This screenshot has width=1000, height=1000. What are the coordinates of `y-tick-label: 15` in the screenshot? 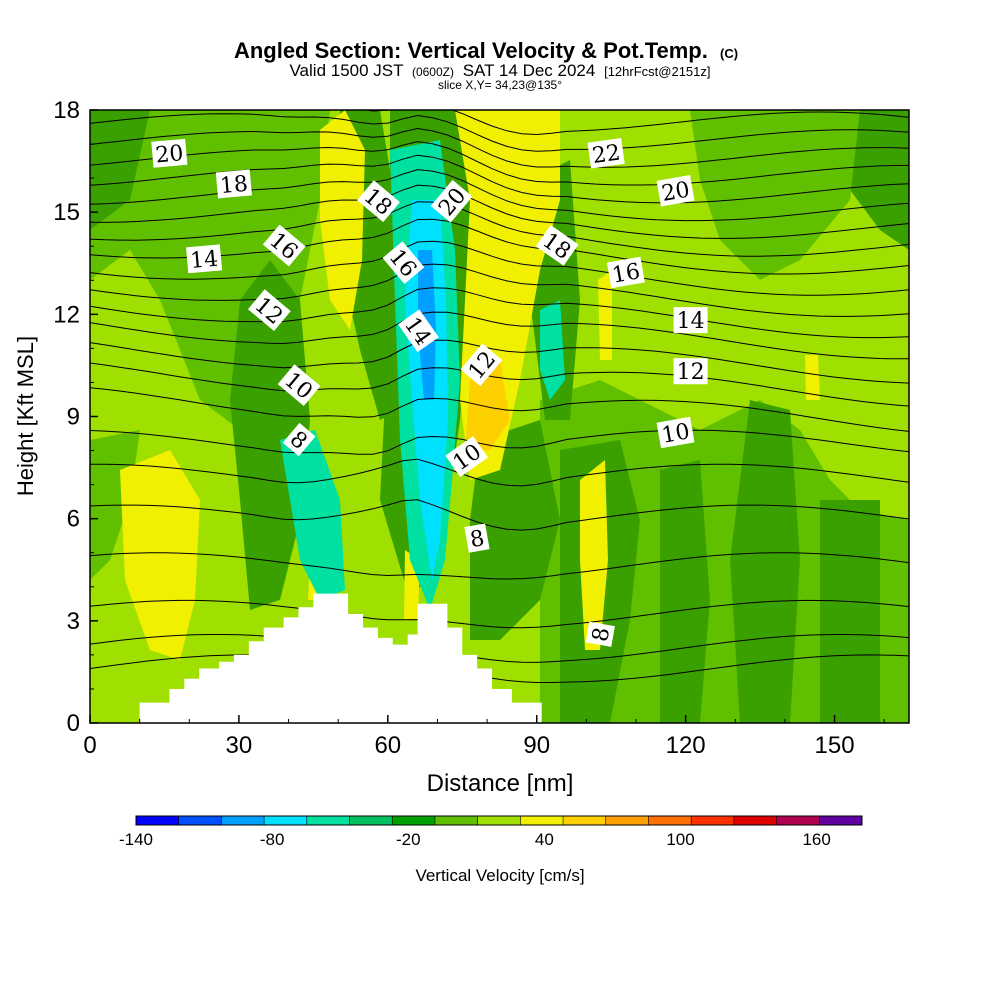 It's located at (66, 212).